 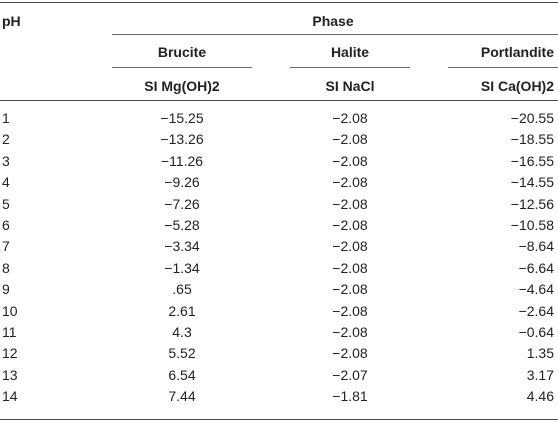 I want to click on row-ph: 4, so click(x=6, y=182).